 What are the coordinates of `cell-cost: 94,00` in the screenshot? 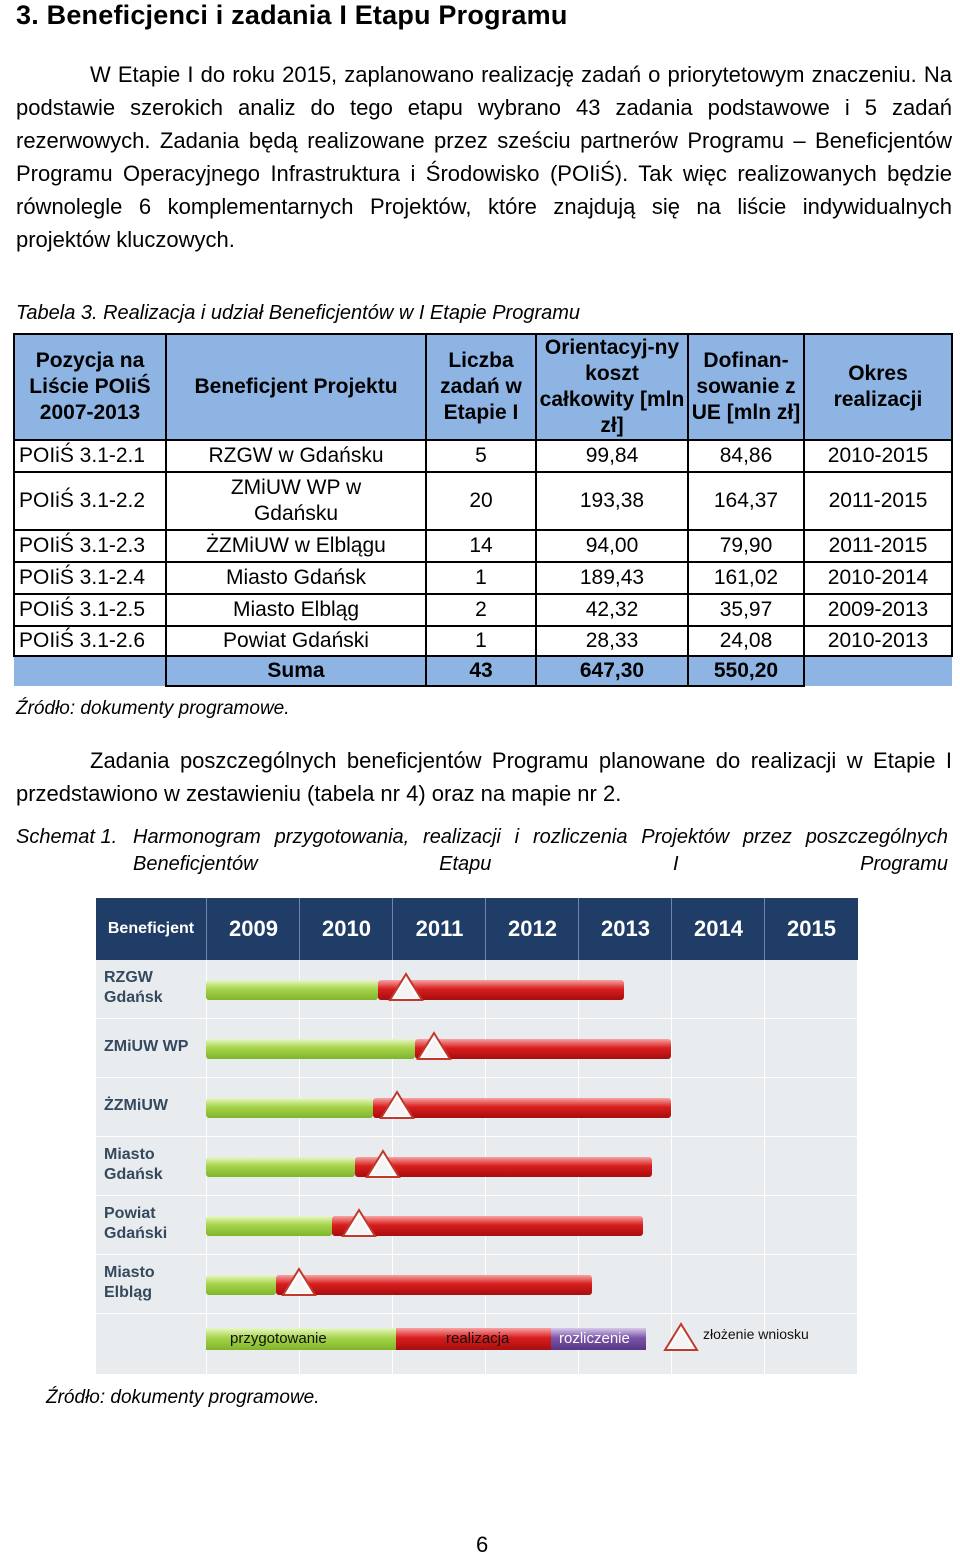 It's located at (612, 546).